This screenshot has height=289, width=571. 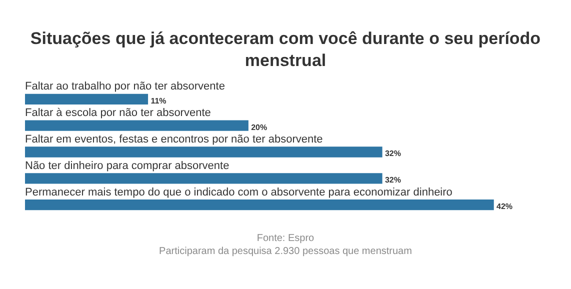 What do you see at coordinates (285, 50) in the screenshot?
I see `chart-title: Situações que já aconteceram com você durante o seu período menstrual` at bounding box center [285, 50].